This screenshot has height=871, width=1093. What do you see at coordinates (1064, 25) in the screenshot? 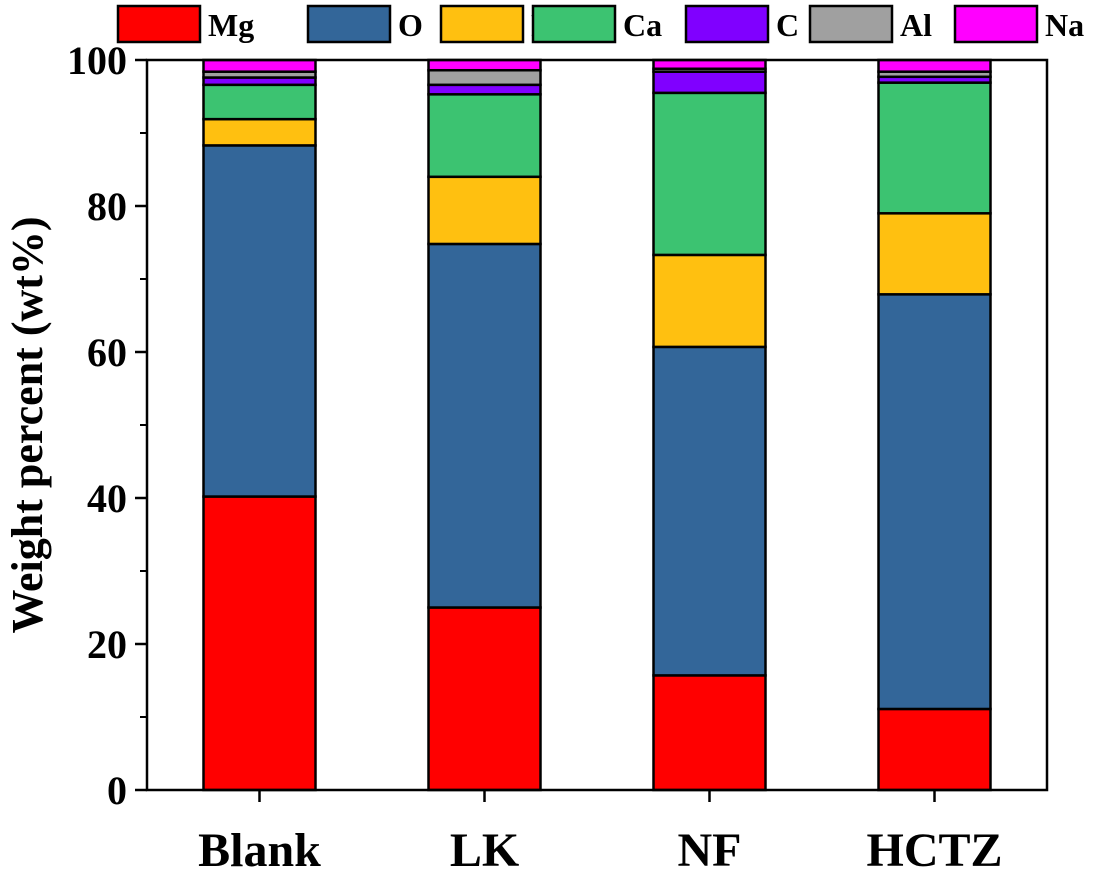
I see `legend-label-na: Na` at bounding box center [1064, 25].